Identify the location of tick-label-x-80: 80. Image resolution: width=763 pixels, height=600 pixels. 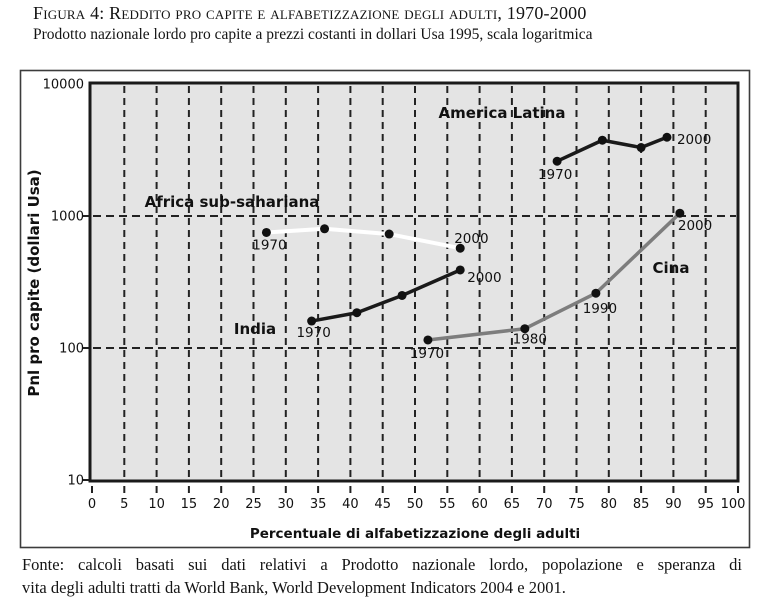
(609, 504).